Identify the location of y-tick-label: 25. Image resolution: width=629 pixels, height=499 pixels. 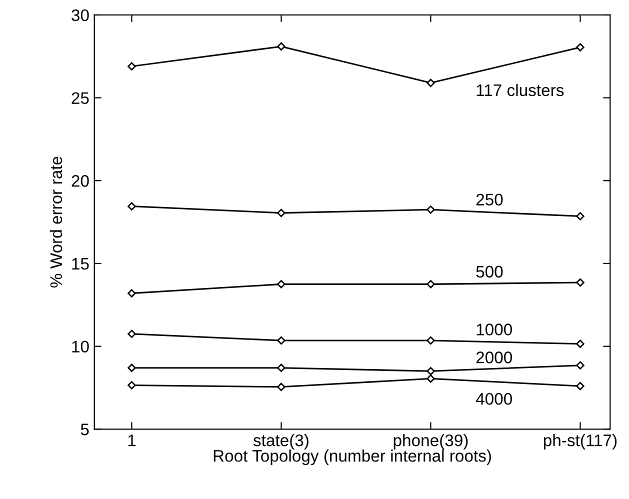
(80, 98).